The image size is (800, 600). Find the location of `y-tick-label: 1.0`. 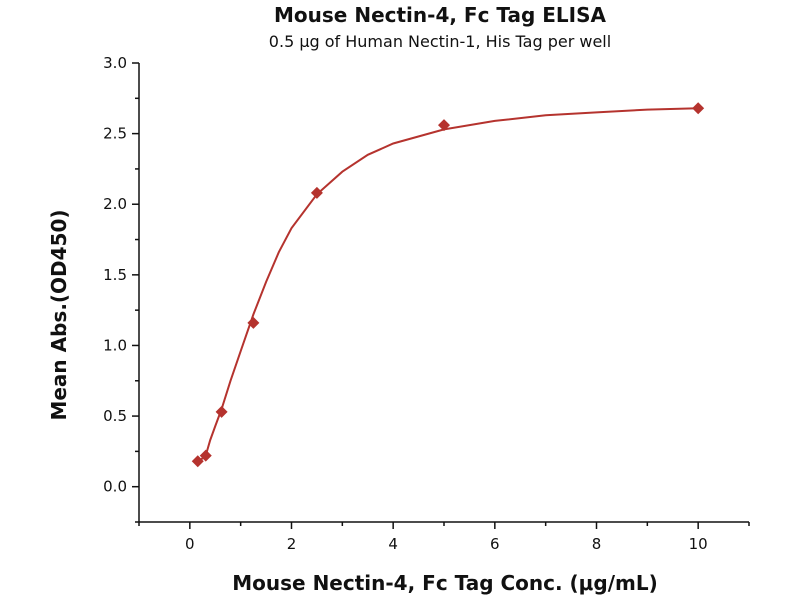

y-tick-label: 1.0 is located at coordinates (115, 345).